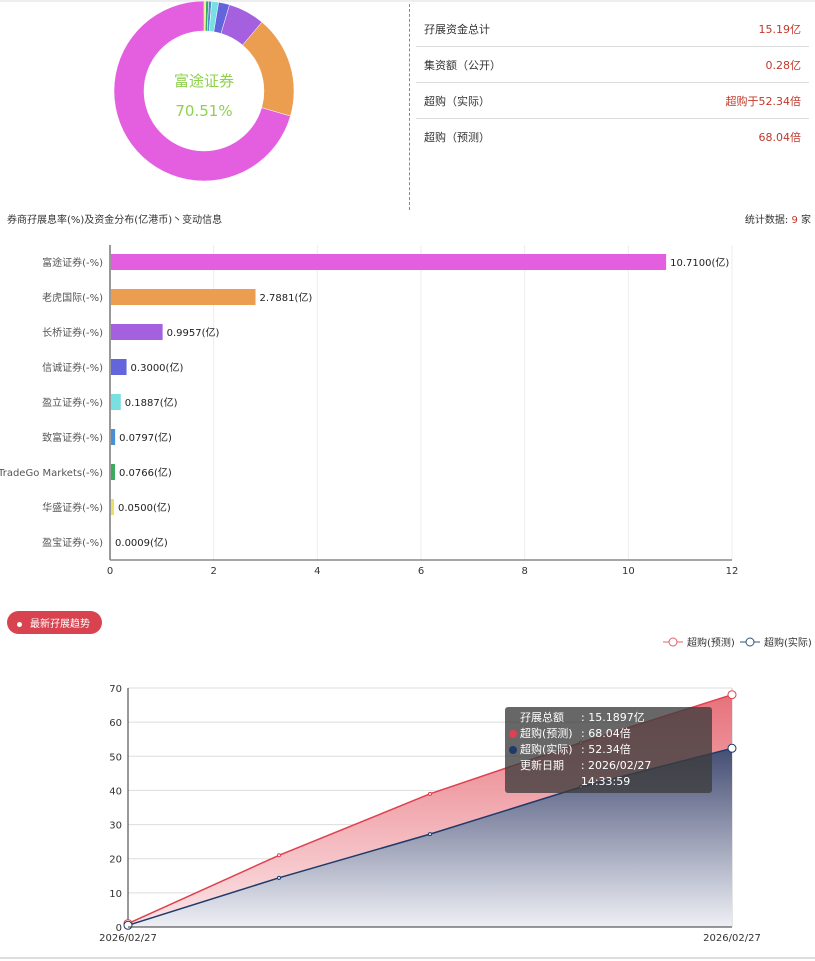 The image size is (815, 961). Describe the element at coordinates (72, 297) in the screenshot. I see `bar-category-label: 老虎国际(-%)` at that location.